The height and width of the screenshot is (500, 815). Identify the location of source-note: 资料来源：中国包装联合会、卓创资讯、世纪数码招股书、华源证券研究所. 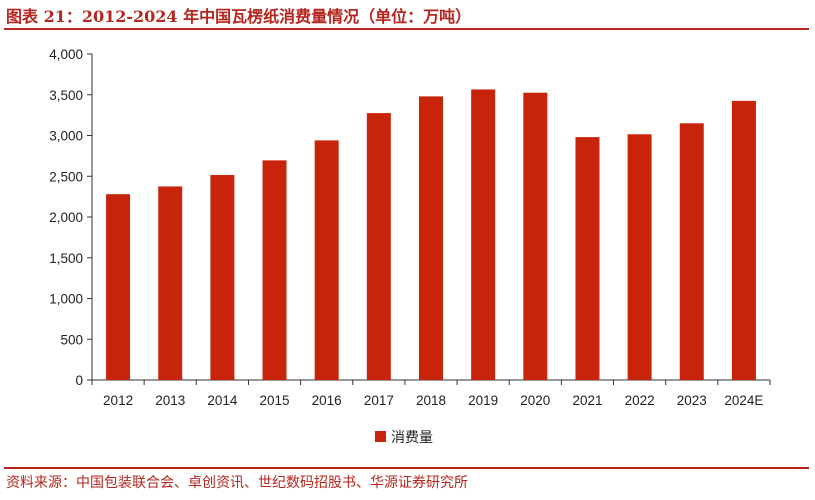
(237, 483).